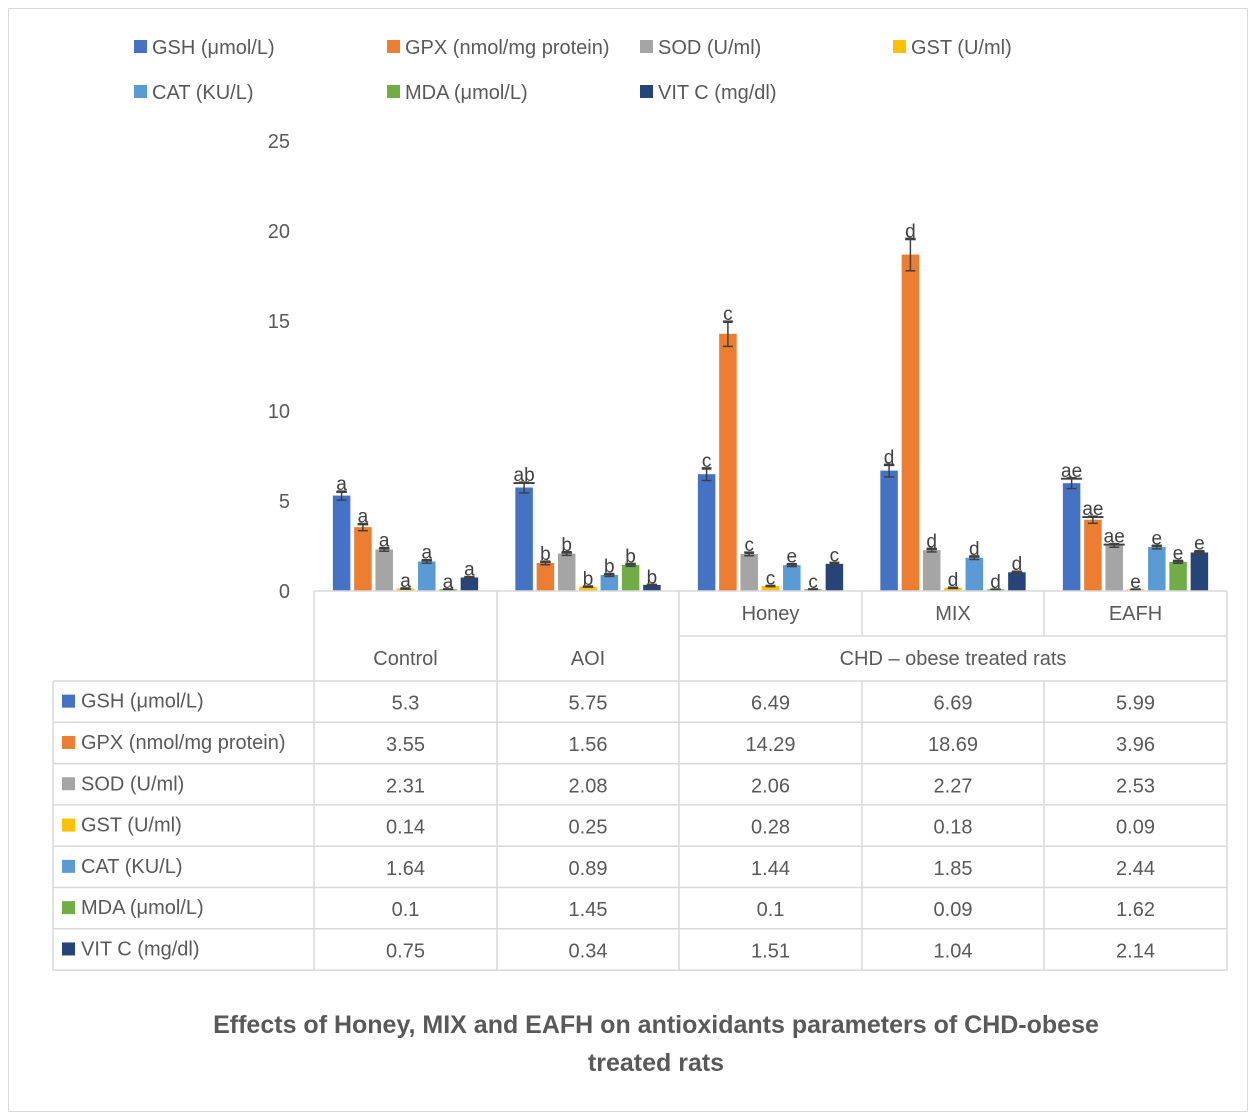 The image size is (1252, 1116). What do you see at coordinates (953, 910) in the screenshot?
I see `table-cell: 0.09` at bounding box center [953, 910].